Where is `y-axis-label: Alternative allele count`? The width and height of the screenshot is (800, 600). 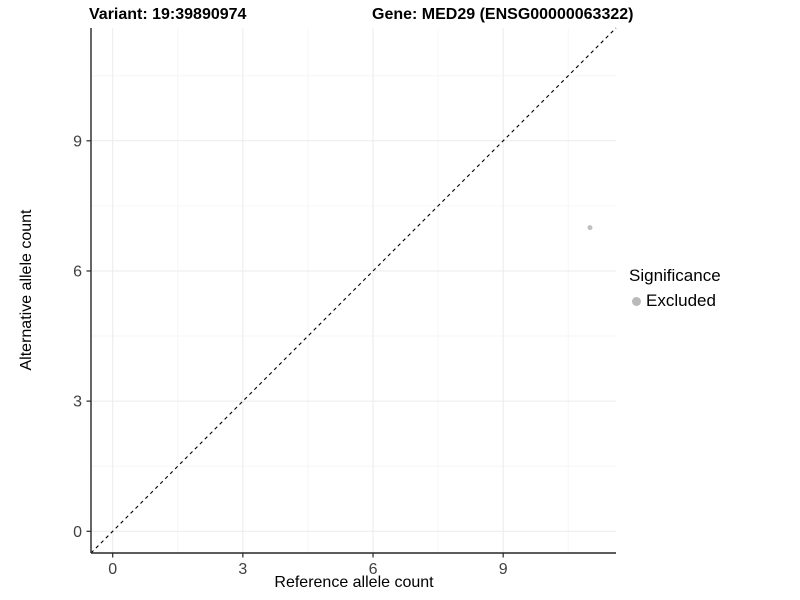 y-axis-label: Alternative allele count is located at coordinates (26, 290).